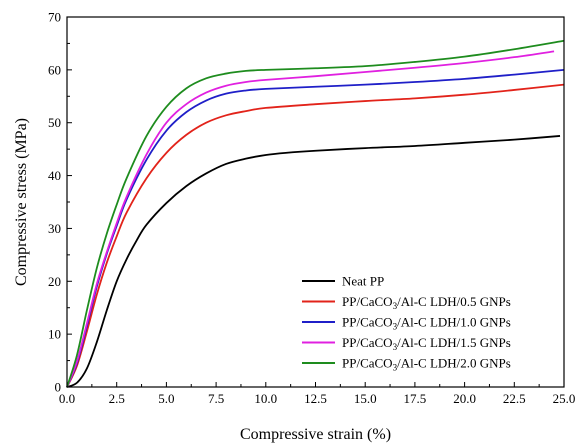 The image size is (588, 448). Describe the element at coordinates (216, 398) in the screenshot. I see `x-tick-label: 7.5` at that location.